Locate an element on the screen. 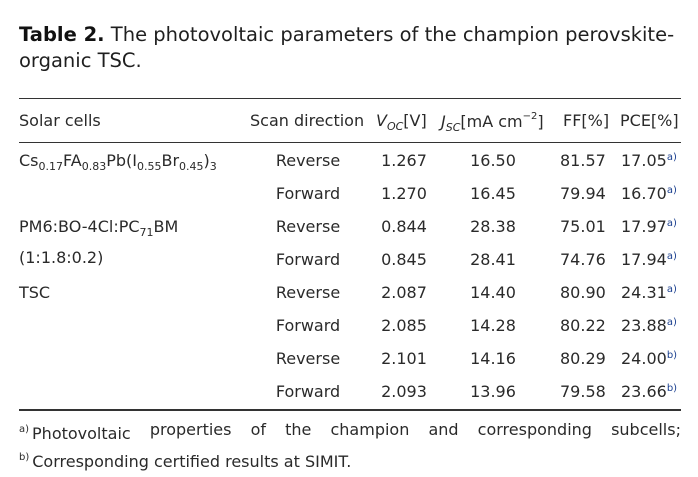 This screenshot has height=477, width=698. cell-ff: 75.01 is located at coordinates (583, 226).